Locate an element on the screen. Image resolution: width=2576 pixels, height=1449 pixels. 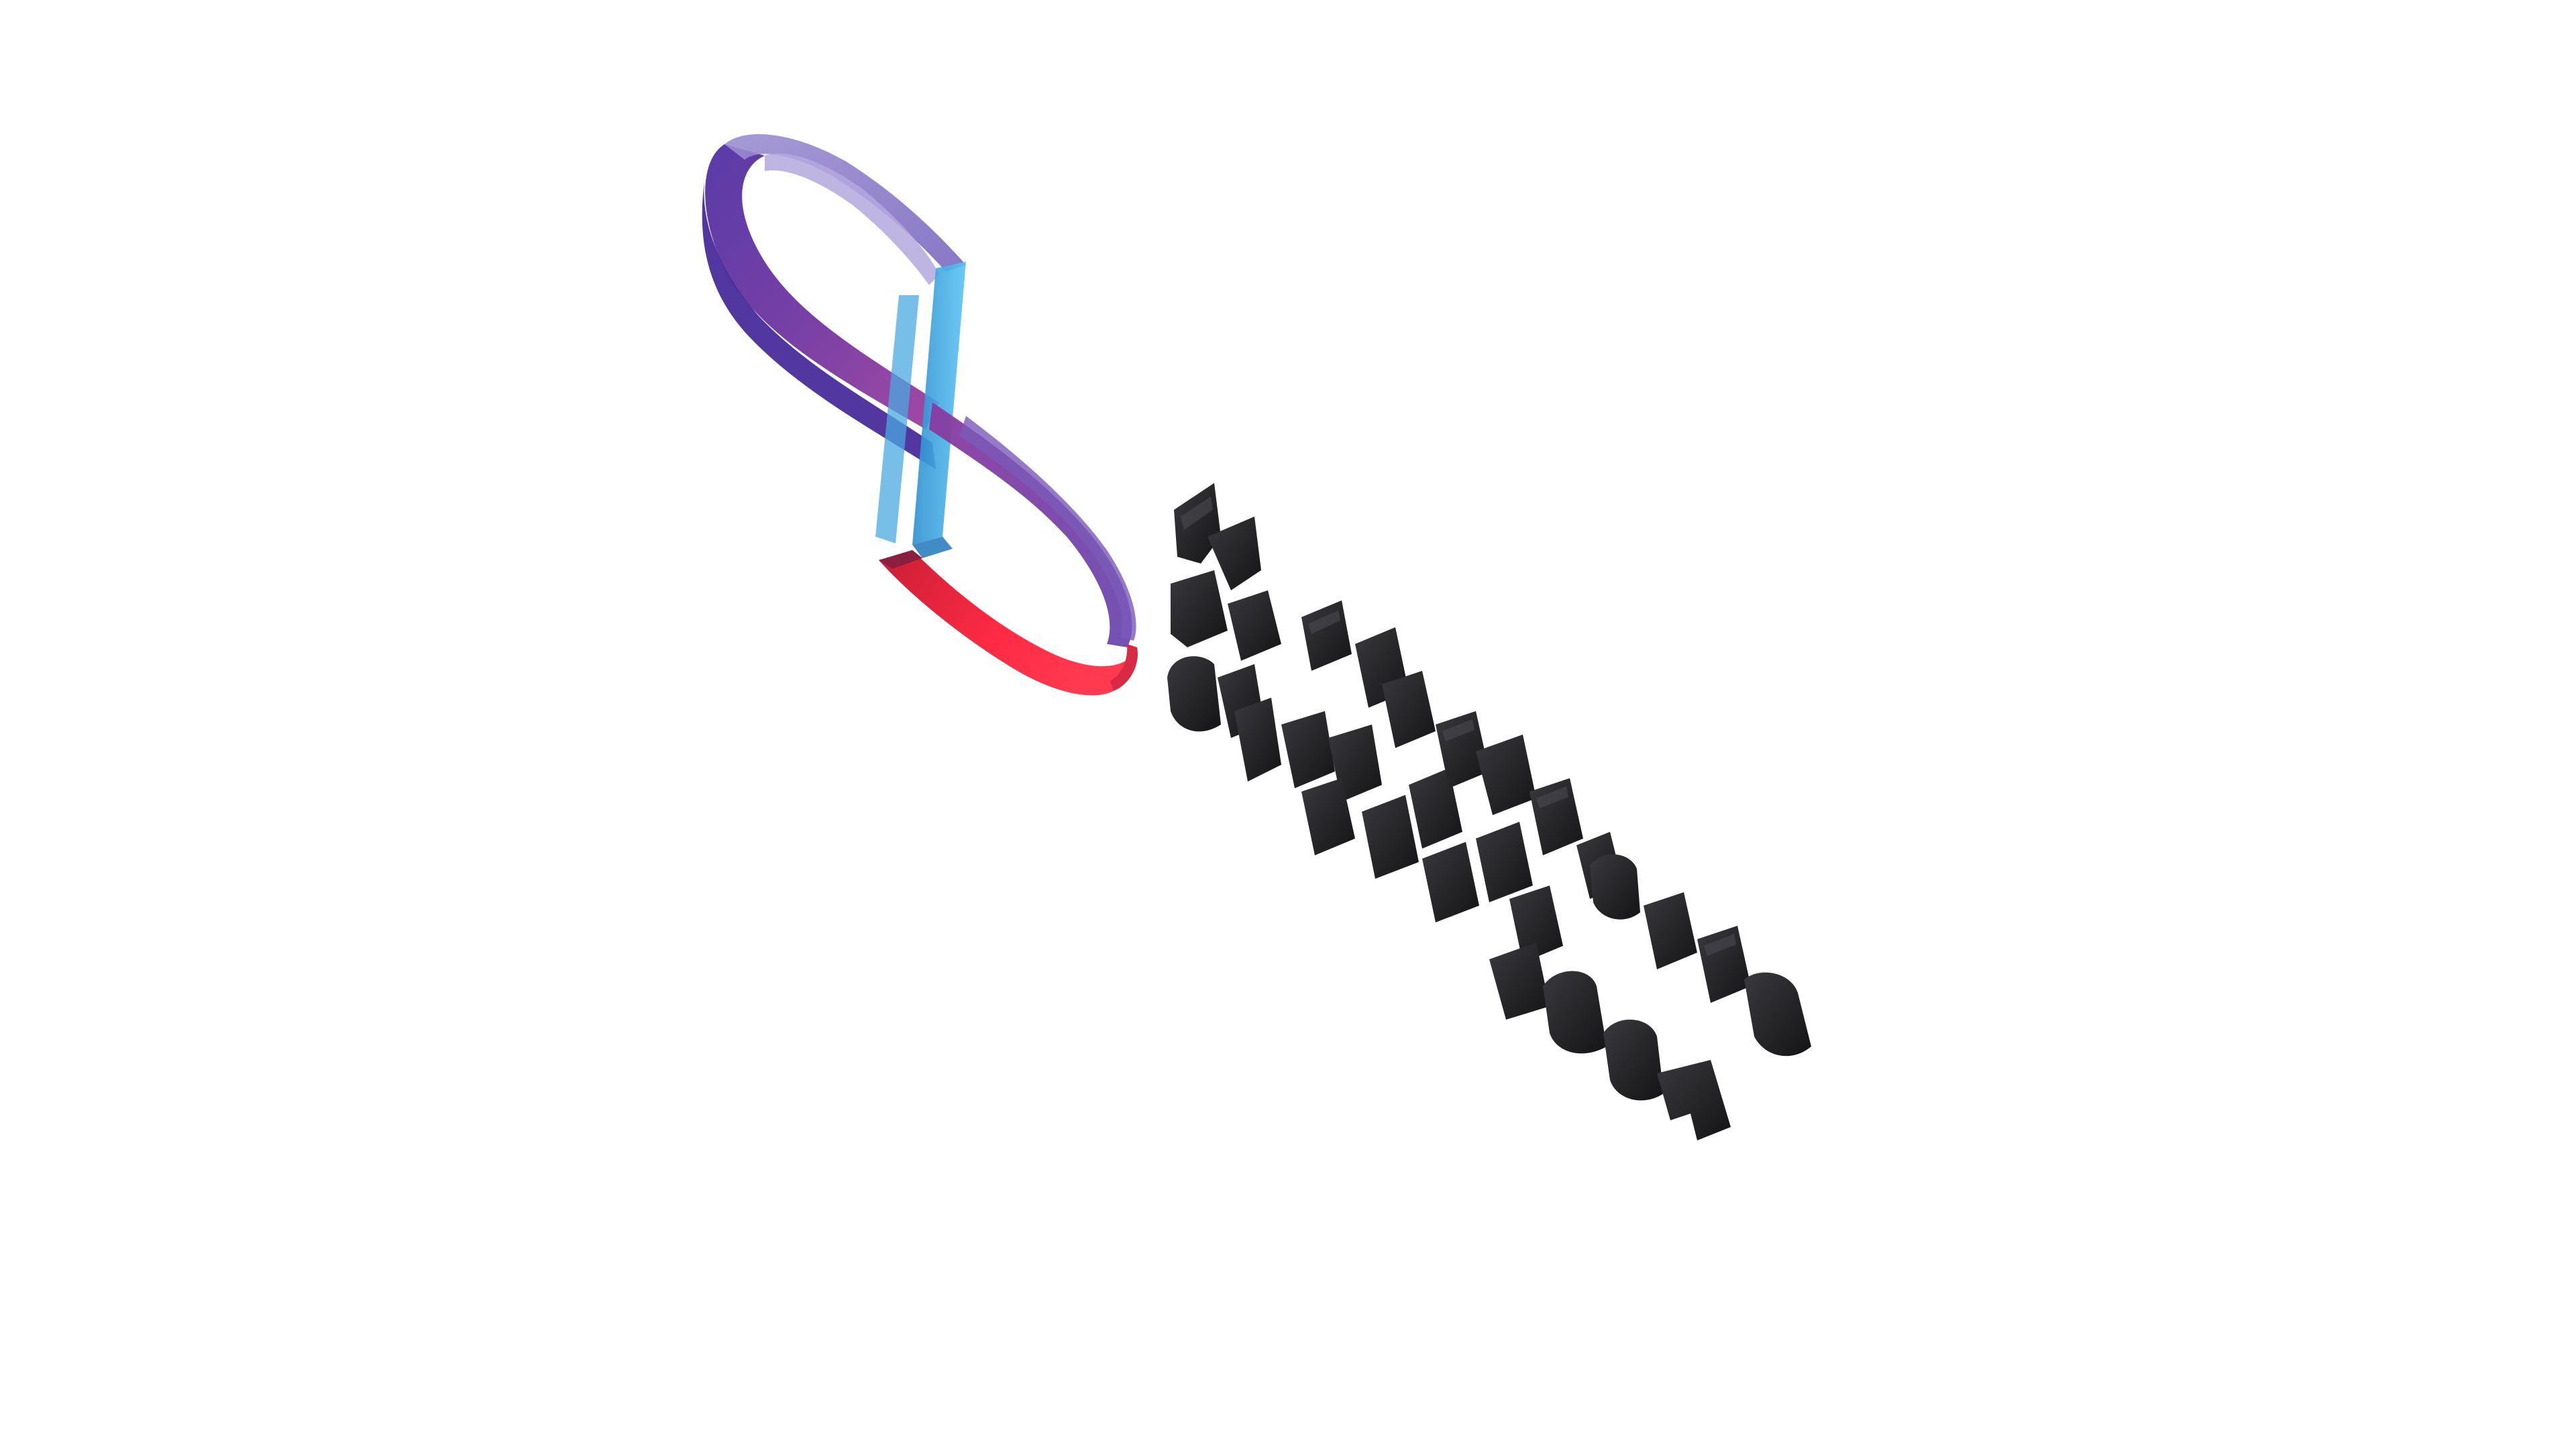
logo-cyan-bar-left is located at coordinates (897, 419).